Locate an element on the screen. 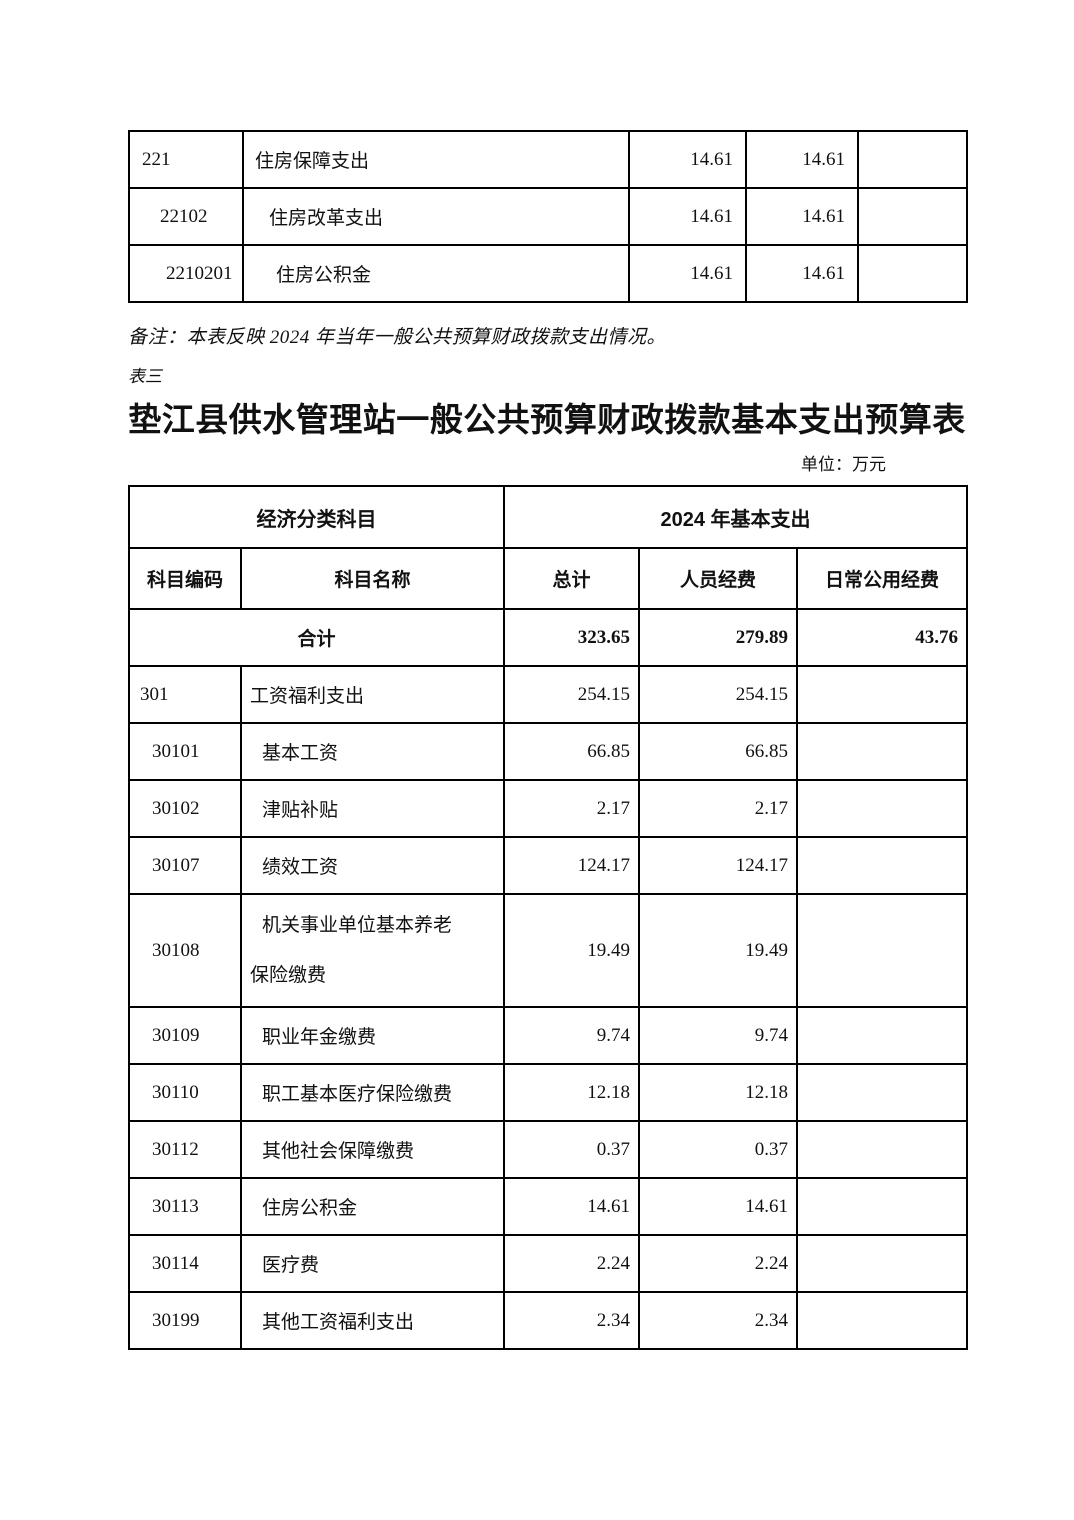 Image resolution: width=1074 pixels, height=1520 pixels. total-cell: 2.34 is located at coordinates (571, 1320).